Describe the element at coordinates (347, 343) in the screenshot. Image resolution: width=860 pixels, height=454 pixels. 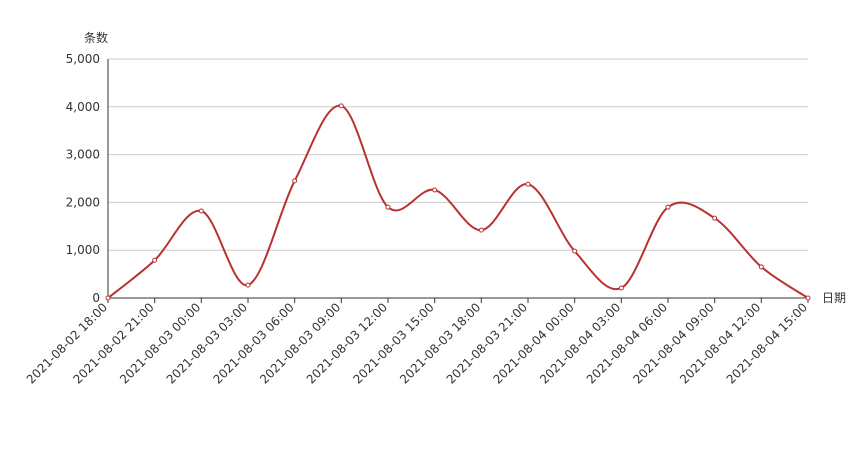
I see `x-tick-label: 2021-08-03 12:00` at that location.